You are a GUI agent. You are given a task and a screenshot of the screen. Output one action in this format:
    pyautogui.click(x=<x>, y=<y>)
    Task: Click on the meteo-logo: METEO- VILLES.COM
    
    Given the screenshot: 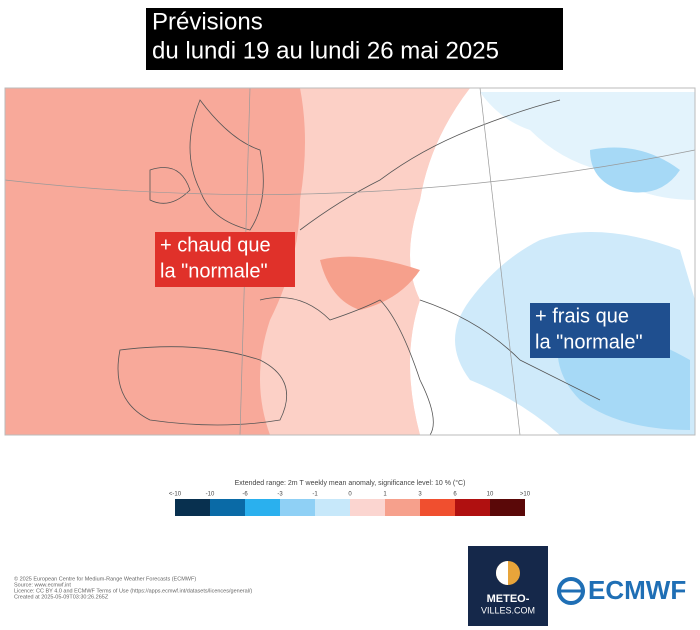 What is the action you would take?
    pyautogui.click(x=508, y=586)
    